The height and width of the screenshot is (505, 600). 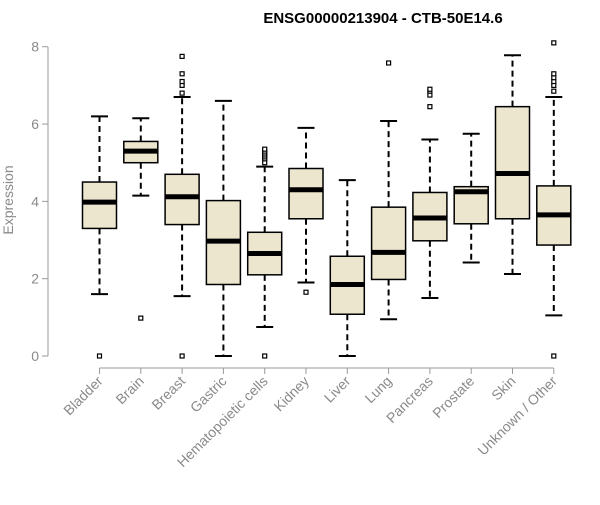 What do you see at coordinates (8, 199) in the screenshot?
I see `y-axis-label: Expression` at bounding box center [8, 199].